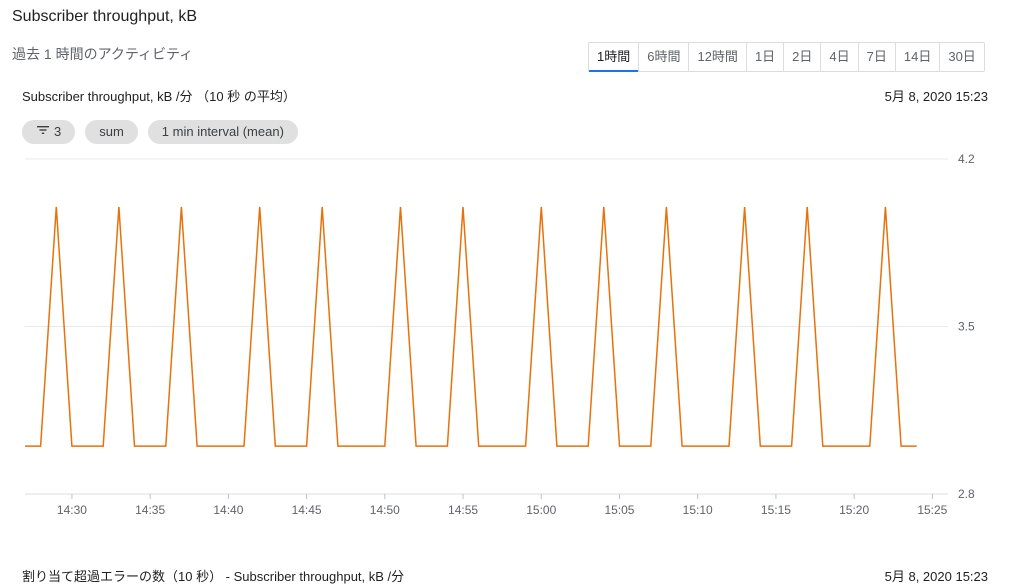 The width and height of the screenshot is (1034, 587). I want to click on range-2d-button: 2日, so click(803, 57).